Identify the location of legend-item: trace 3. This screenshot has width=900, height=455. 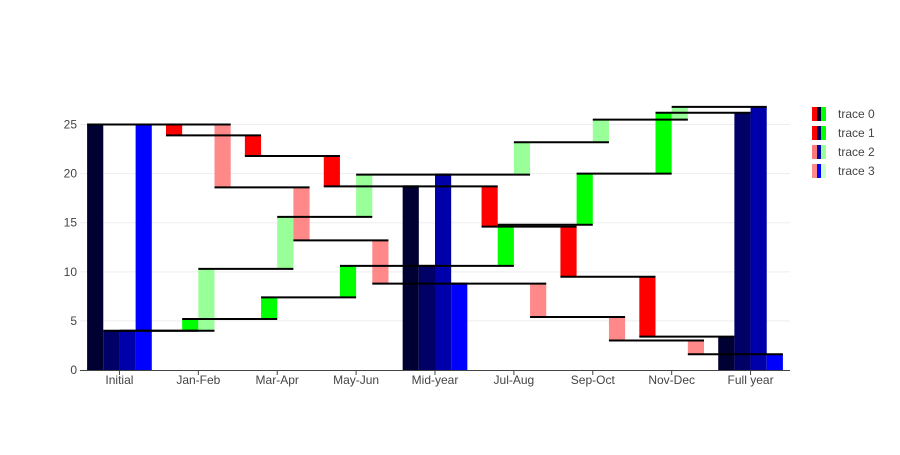
(854, 170).